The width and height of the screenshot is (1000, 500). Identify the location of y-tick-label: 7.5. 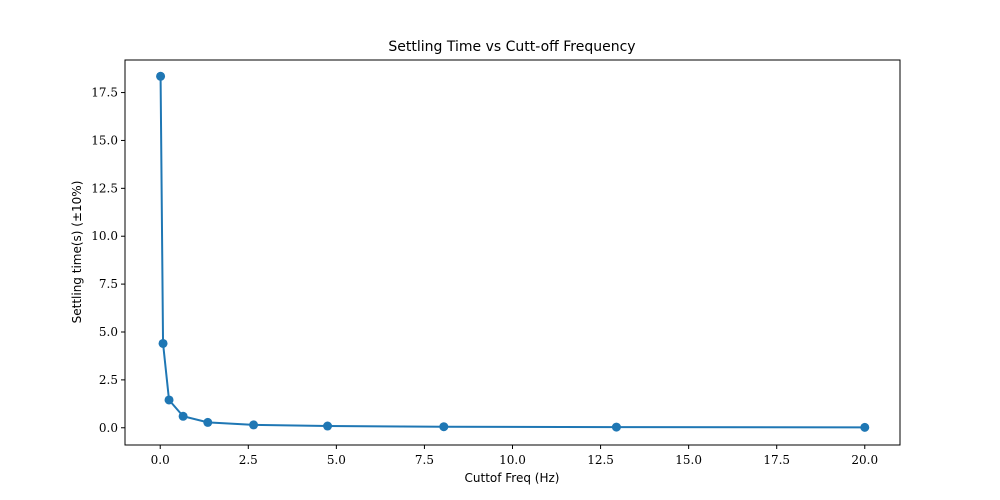
(108, 284).